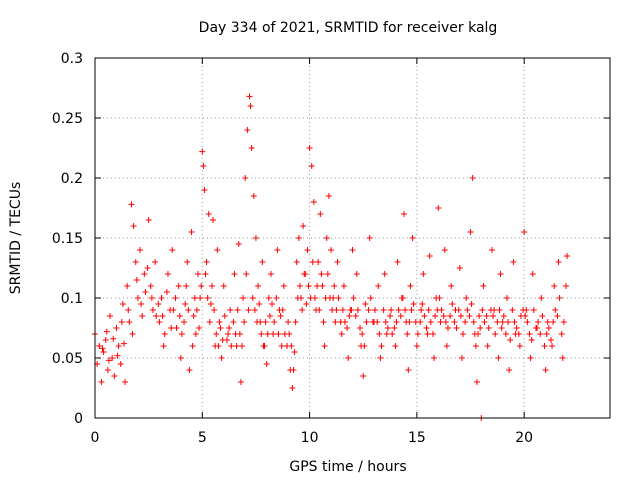 This screenshot has width=640, height=480. What do you see at coordinates (67, 119) in the screenshot?
I see `y-tick-label: 0.25` at bounding box center [67, 119].